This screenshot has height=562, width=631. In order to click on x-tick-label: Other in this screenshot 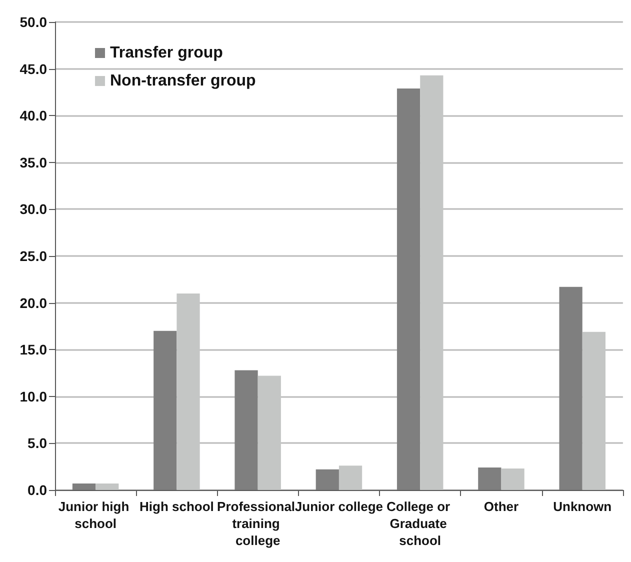, I will do `click(501, 506)`.